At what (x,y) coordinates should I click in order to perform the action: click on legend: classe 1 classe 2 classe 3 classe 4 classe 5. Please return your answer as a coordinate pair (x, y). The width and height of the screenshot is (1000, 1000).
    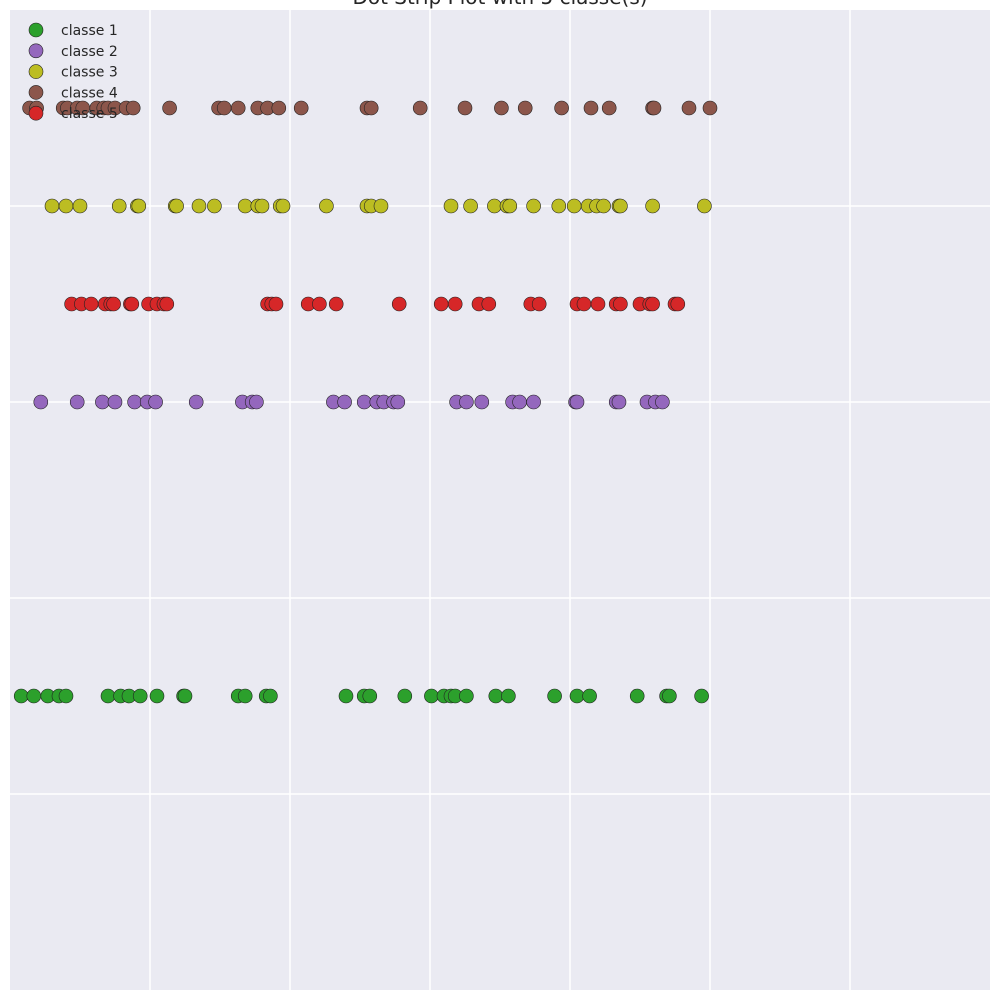
    Looking at the image, I should click on (73, 72).